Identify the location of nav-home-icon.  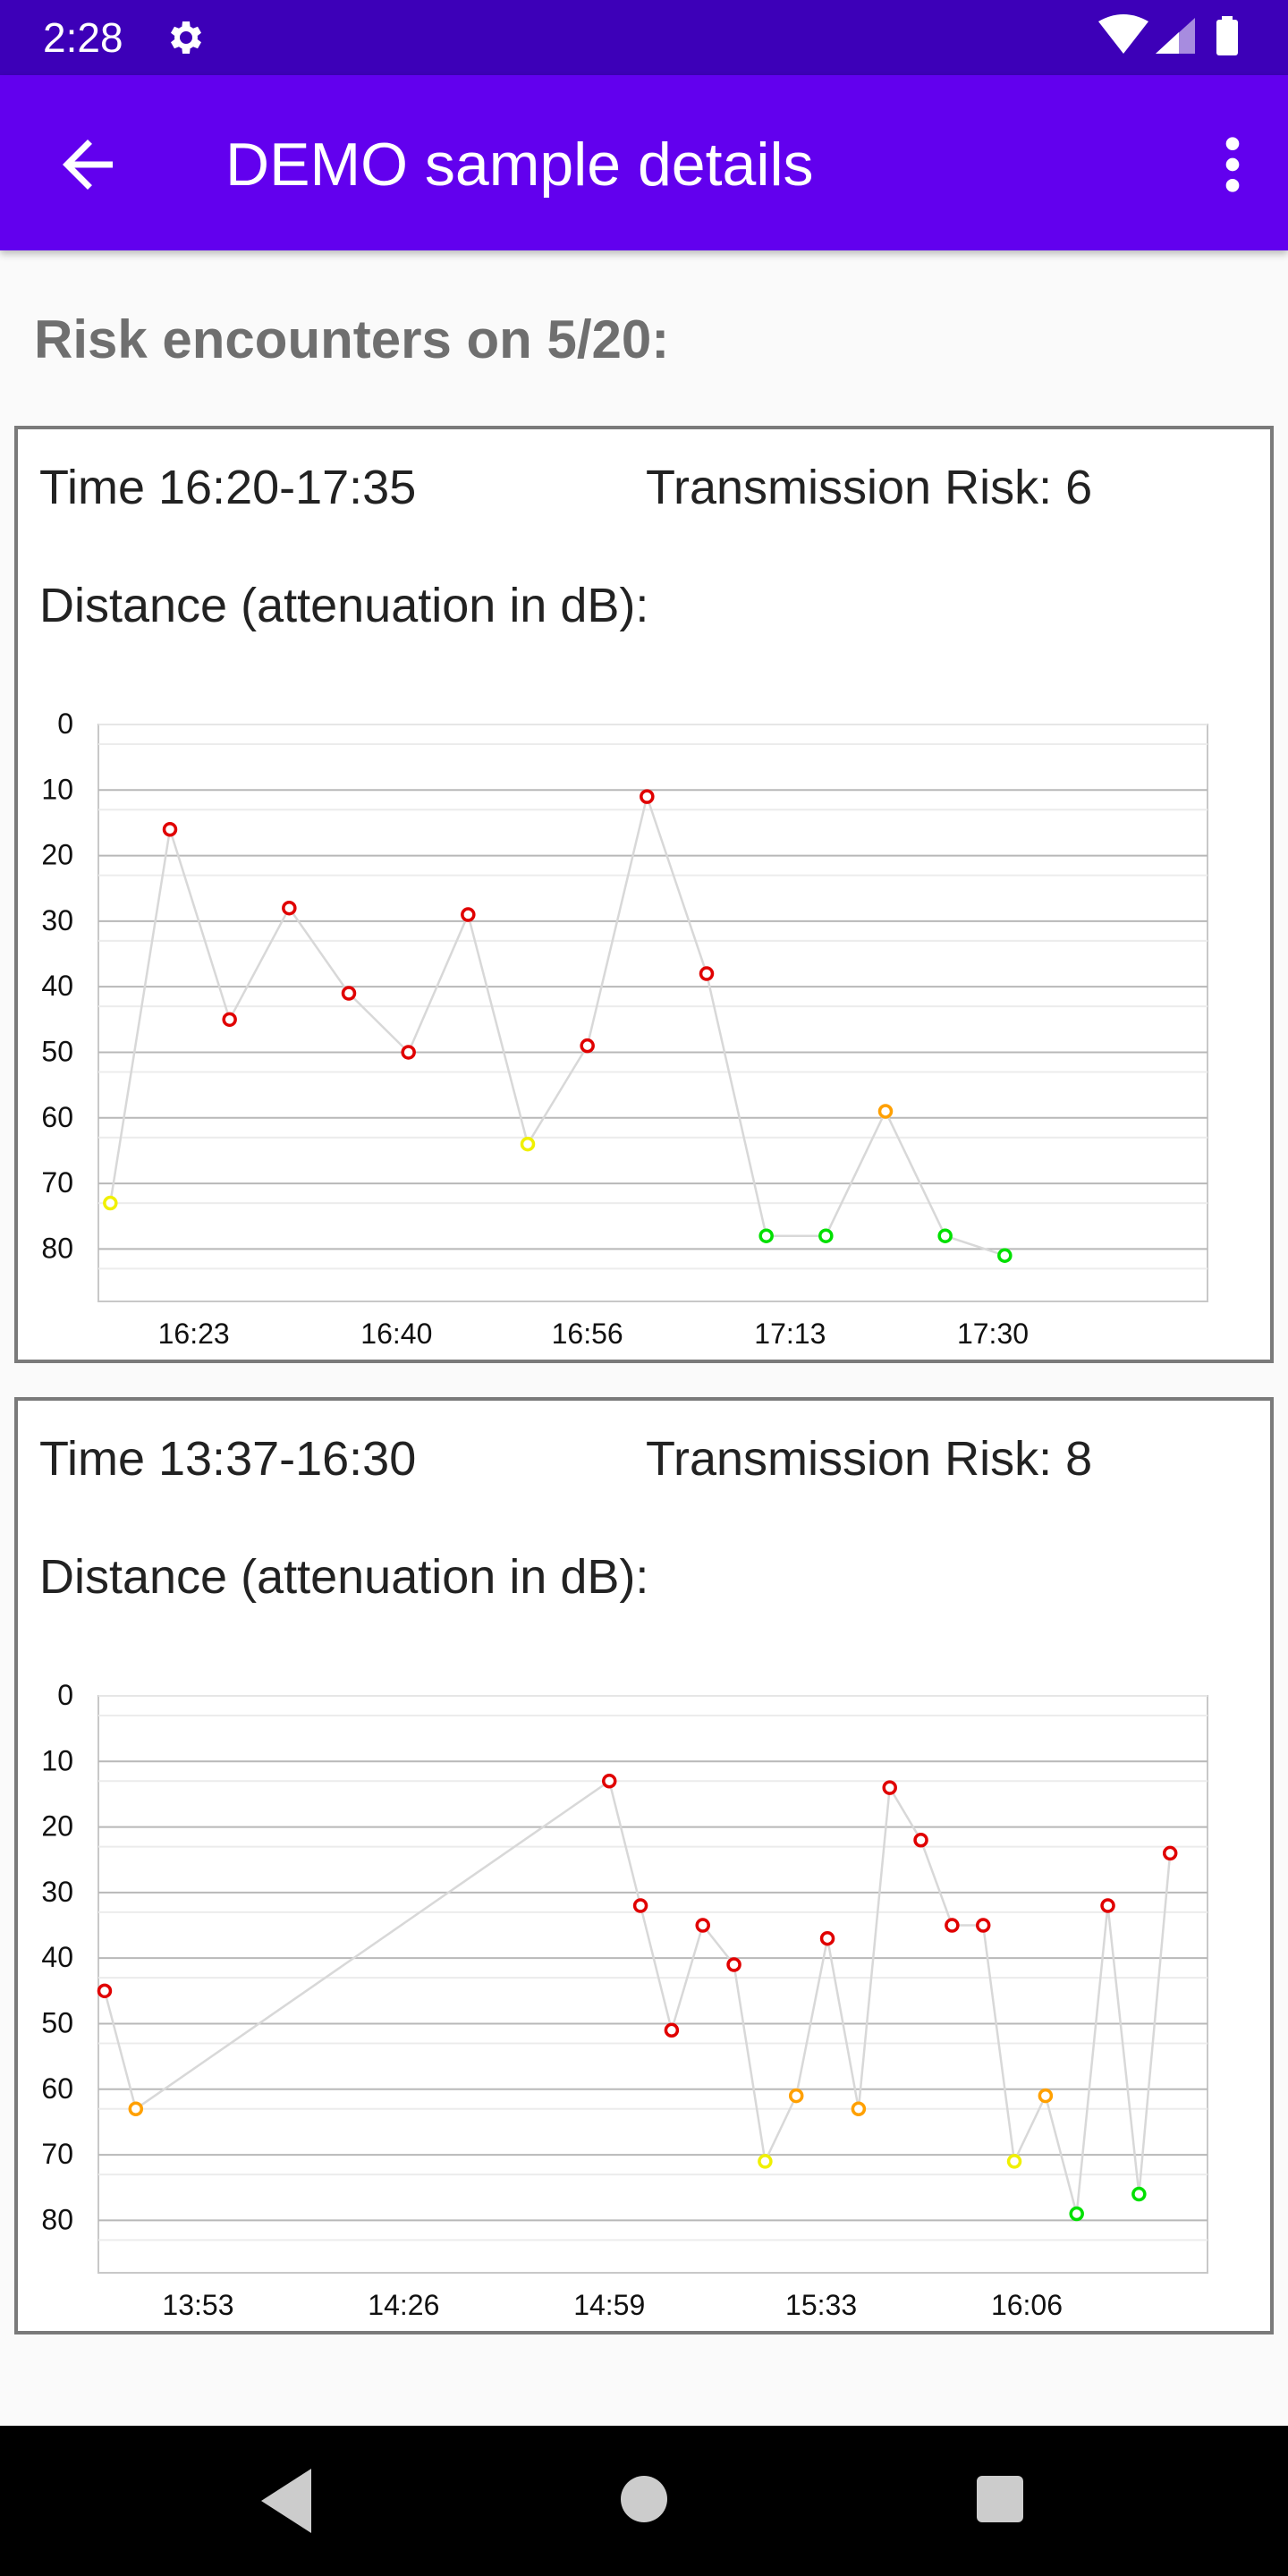
(644, 2499).